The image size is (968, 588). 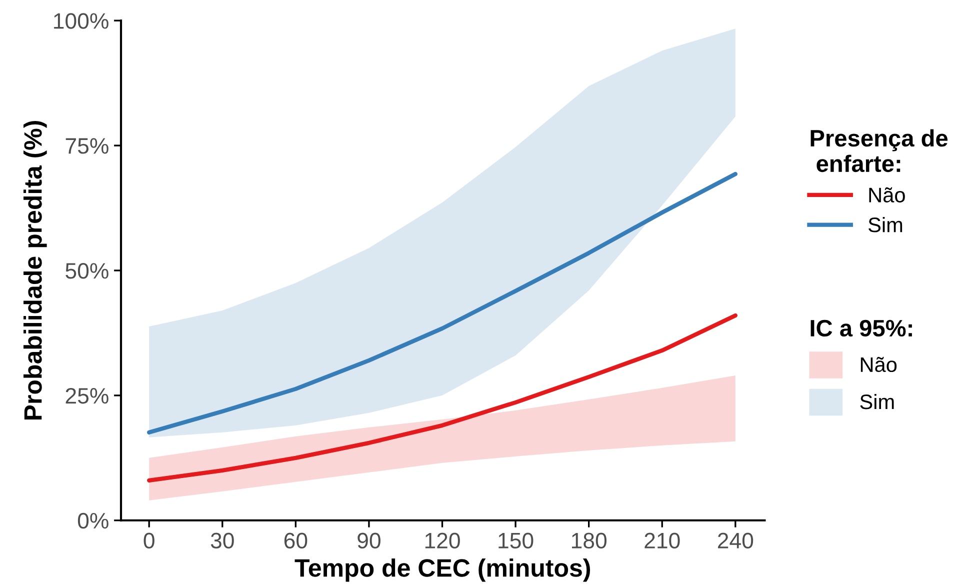 What do you see at coordinates (877, 402) in the screenshot?
I see `legend-label: Sim` at bounding box center [877, 402].